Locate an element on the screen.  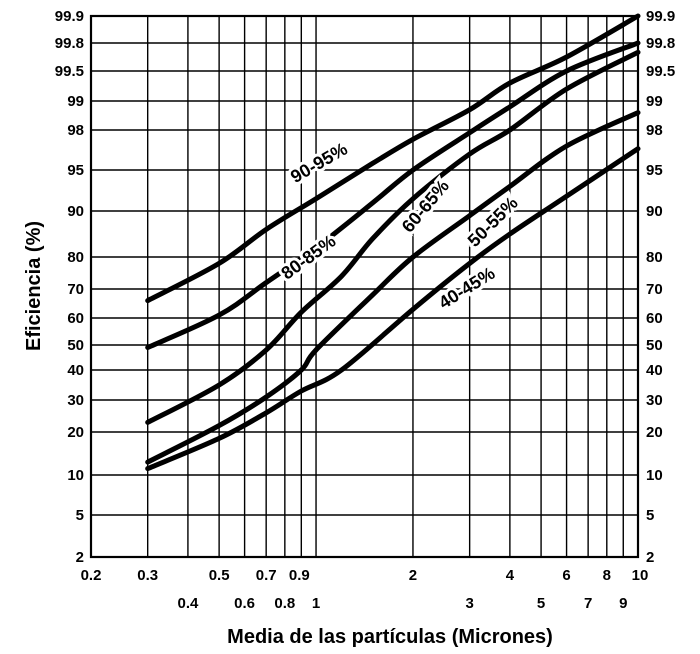
x-tick-label: 0.2 is located at coordinates (91, 575).